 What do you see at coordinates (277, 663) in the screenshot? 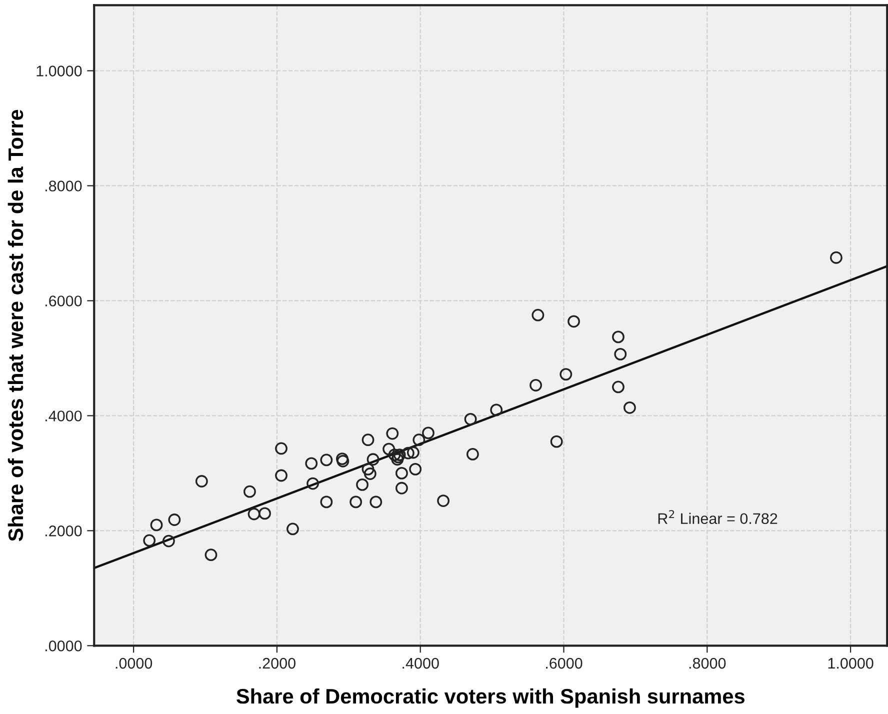
I see `x-tick-label: .2000` at bounding box center [277, 663].